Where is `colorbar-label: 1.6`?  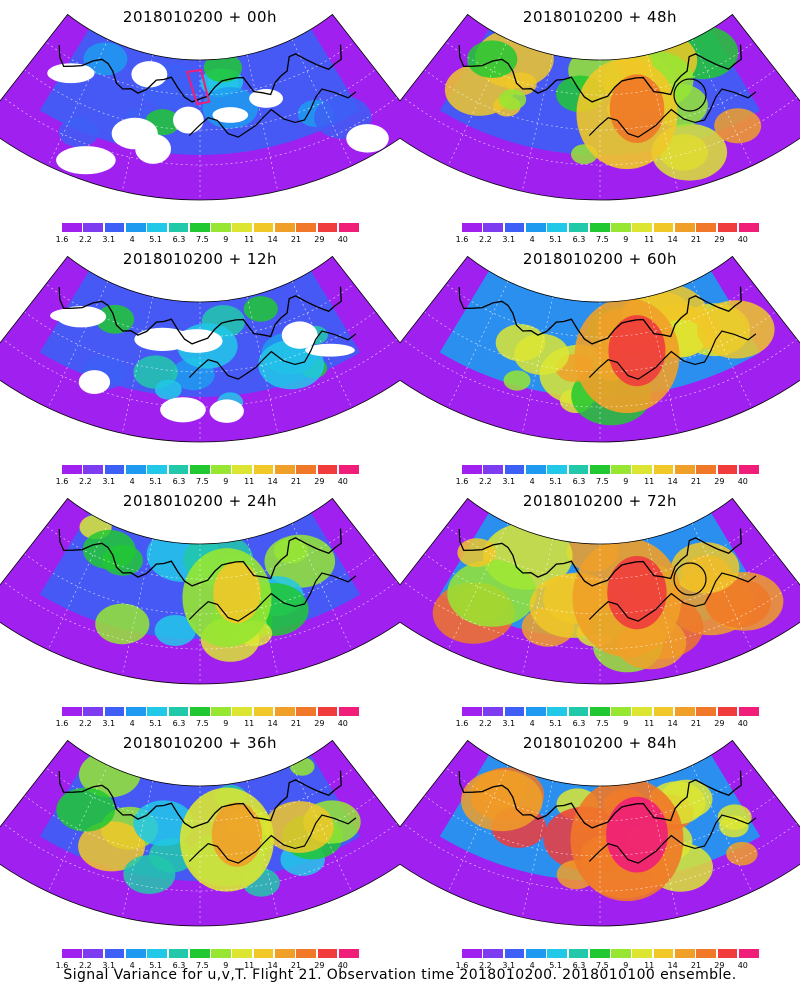
colorbar-label: 1.6 is located at coordinates (62, 481).